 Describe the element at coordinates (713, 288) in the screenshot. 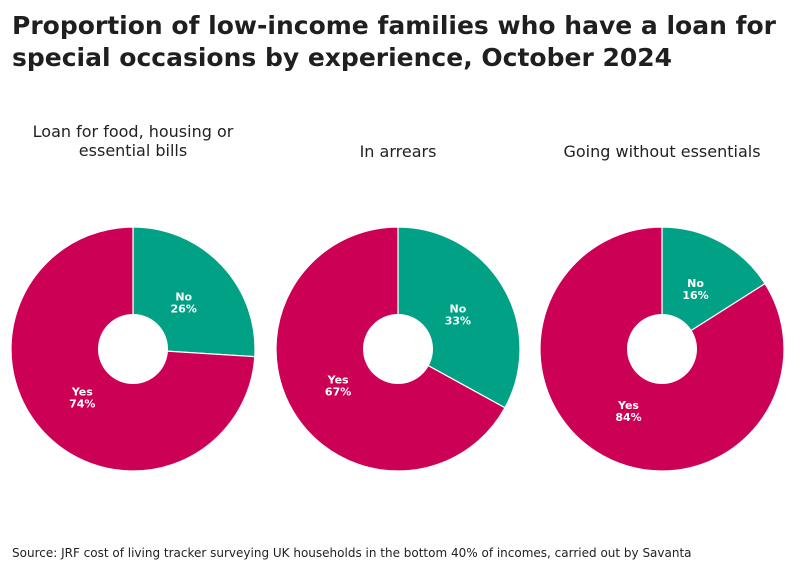

I see `pie-3-slice-no` at that location.